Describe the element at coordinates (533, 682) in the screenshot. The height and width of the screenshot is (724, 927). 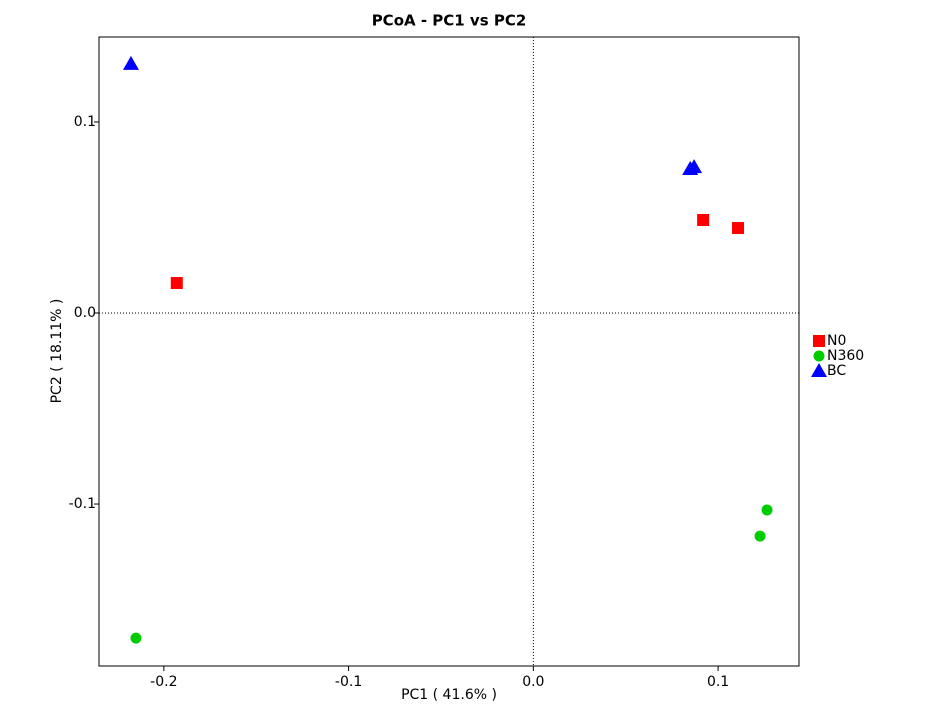
I see `x-tick-label: 0.0` at that location.